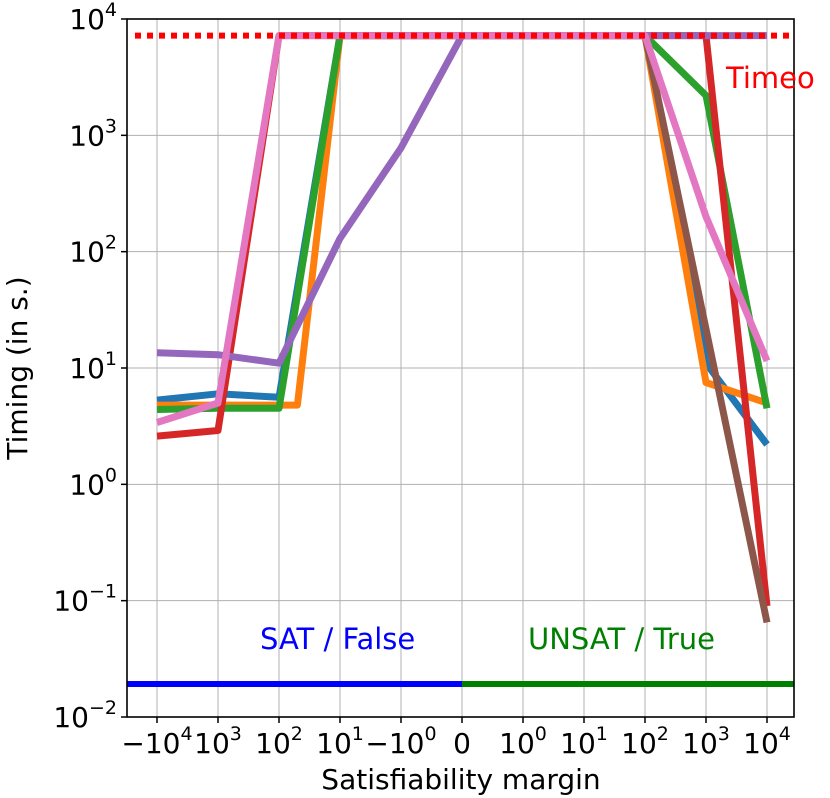 The image size is (830, 798). I want to click on y-axis-ticks: 10⁴ 10³ 10² 10¹ 10⁰ 10⁻¹ 10⁻², so click(90, 367).